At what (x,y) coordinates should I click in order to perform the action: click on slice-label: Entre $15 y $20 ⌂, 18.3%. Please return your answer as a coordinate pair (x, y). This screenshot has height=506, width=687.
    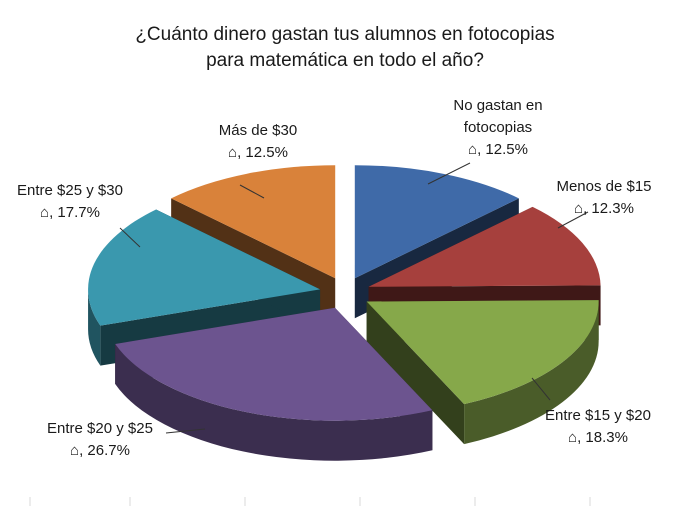
    Looking at the image, I should click on (591, 411).